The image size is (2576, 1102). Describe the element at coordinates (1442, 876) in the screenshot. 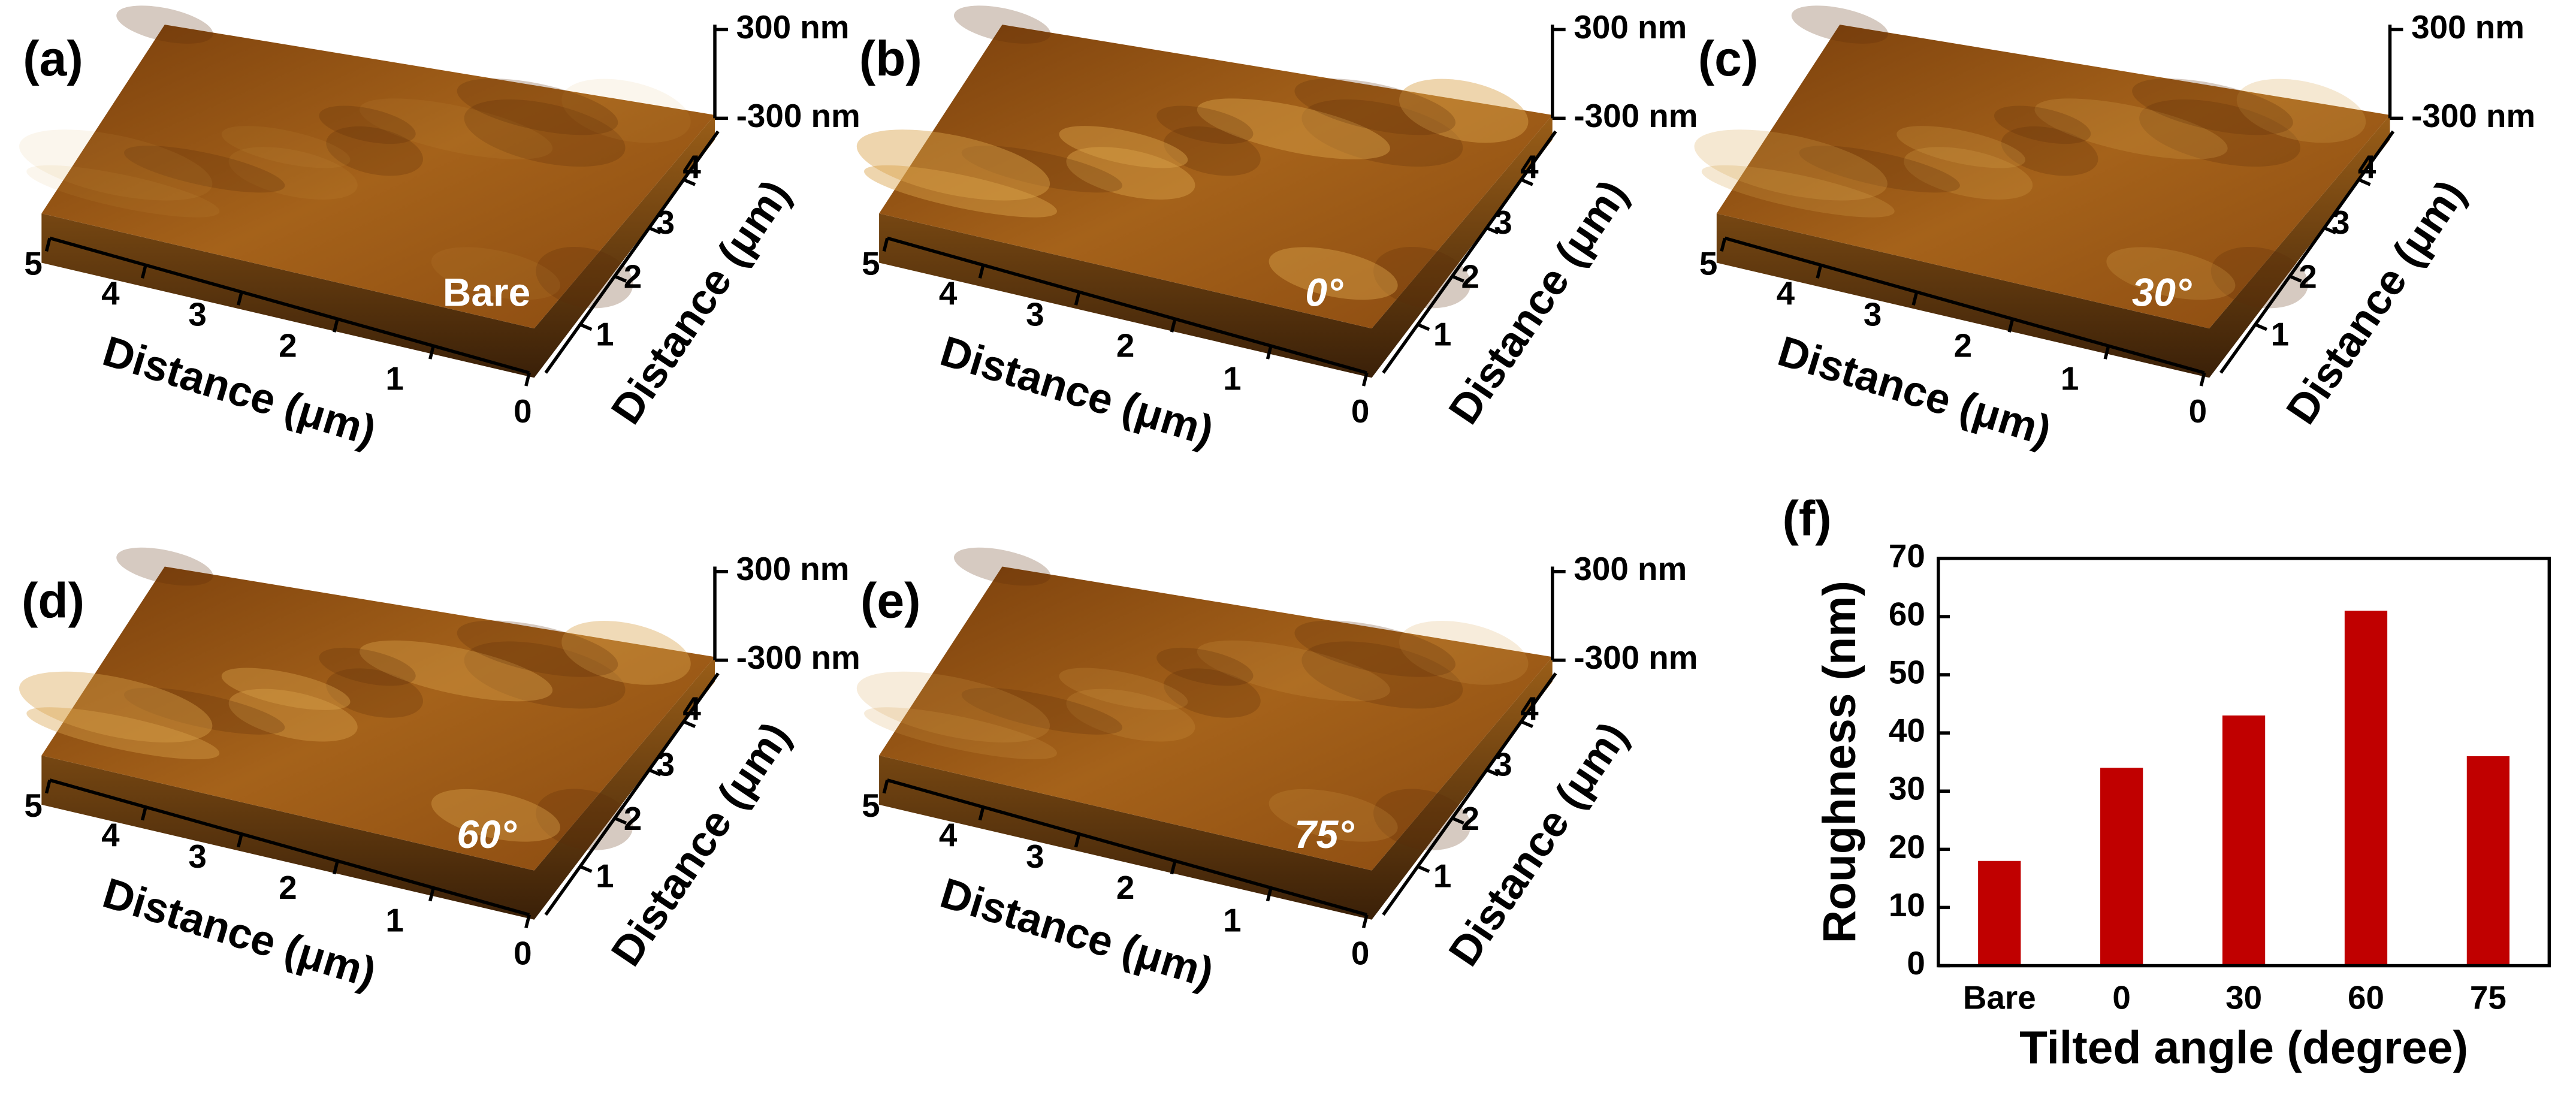

I see `y-tick-label: 1` at that location.